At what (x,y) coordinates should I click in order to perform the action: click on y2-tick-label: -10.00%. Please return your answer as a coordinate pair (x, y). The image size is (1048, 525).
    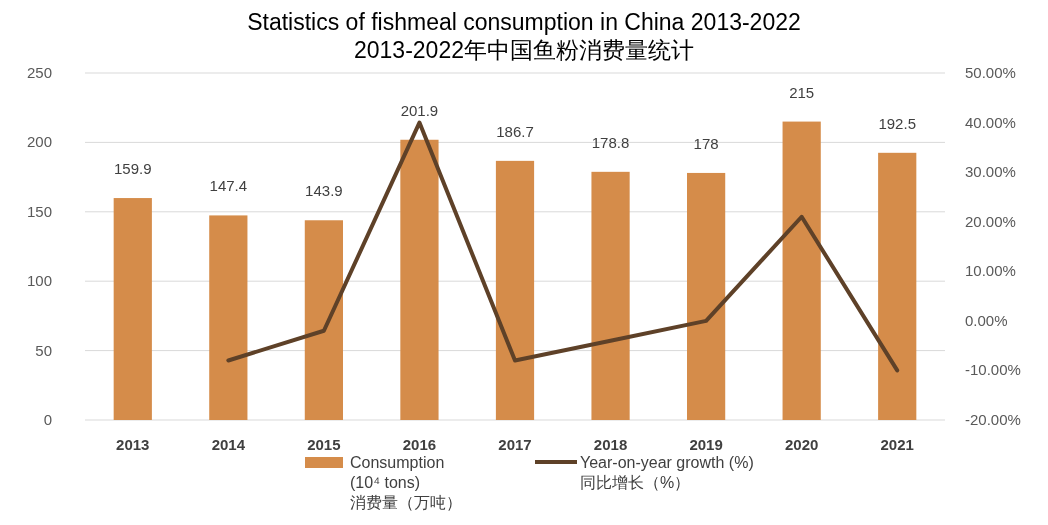
    Looking at the image, I should click on (993, 370).